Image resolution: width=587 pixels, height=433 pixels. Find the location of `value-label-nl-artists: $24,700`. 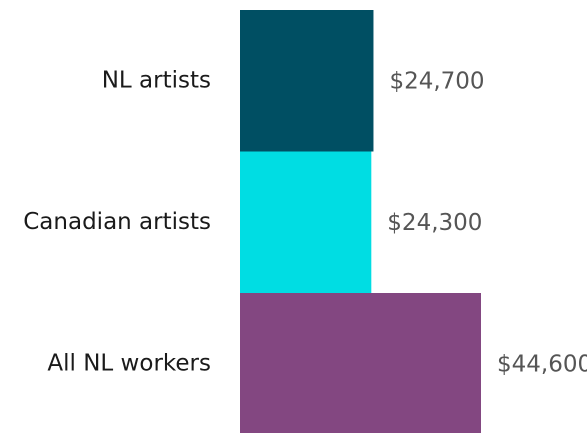

value-label-nl-artists: $24,700 is located at coordinates (436, 81).